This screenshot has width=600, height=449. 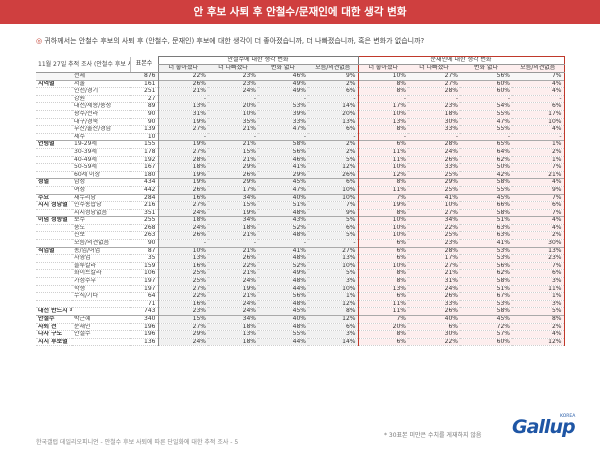 I want to click on row-subgroup: 19-29세, so click(x=101, y=144).